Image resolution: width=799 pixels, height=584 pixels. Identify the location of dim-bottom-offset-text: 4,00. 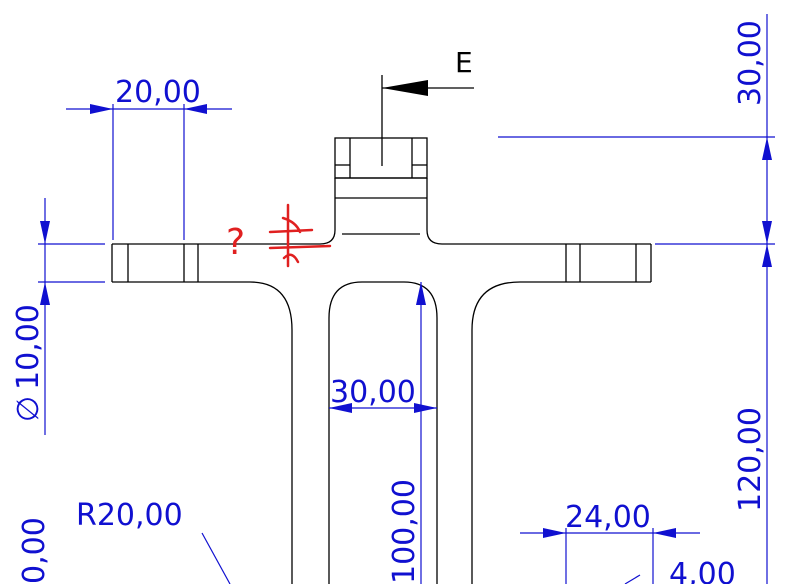
(702, 570).